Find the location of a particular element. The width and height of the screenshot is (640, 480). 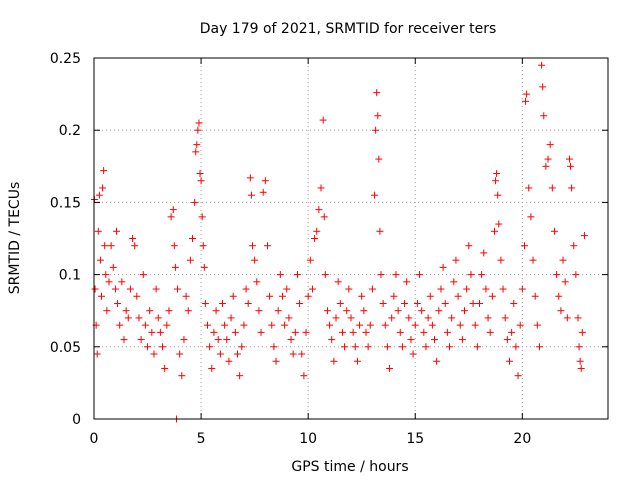

x-tick-label: 15 is located at coordinates (415, 439).